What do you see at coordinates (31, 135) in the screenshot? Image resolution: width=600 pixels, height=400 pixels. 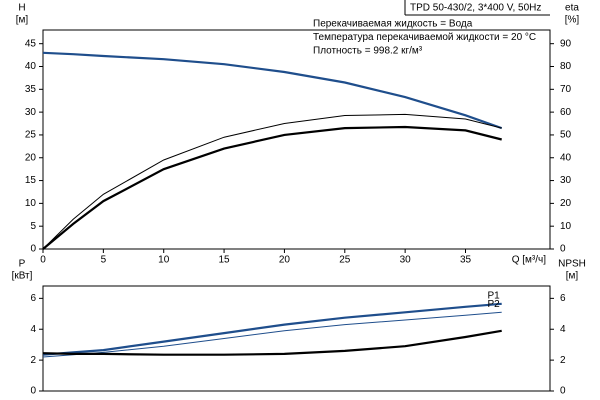 I see `y-tick-label: 25` at bounding box center [31, 135].